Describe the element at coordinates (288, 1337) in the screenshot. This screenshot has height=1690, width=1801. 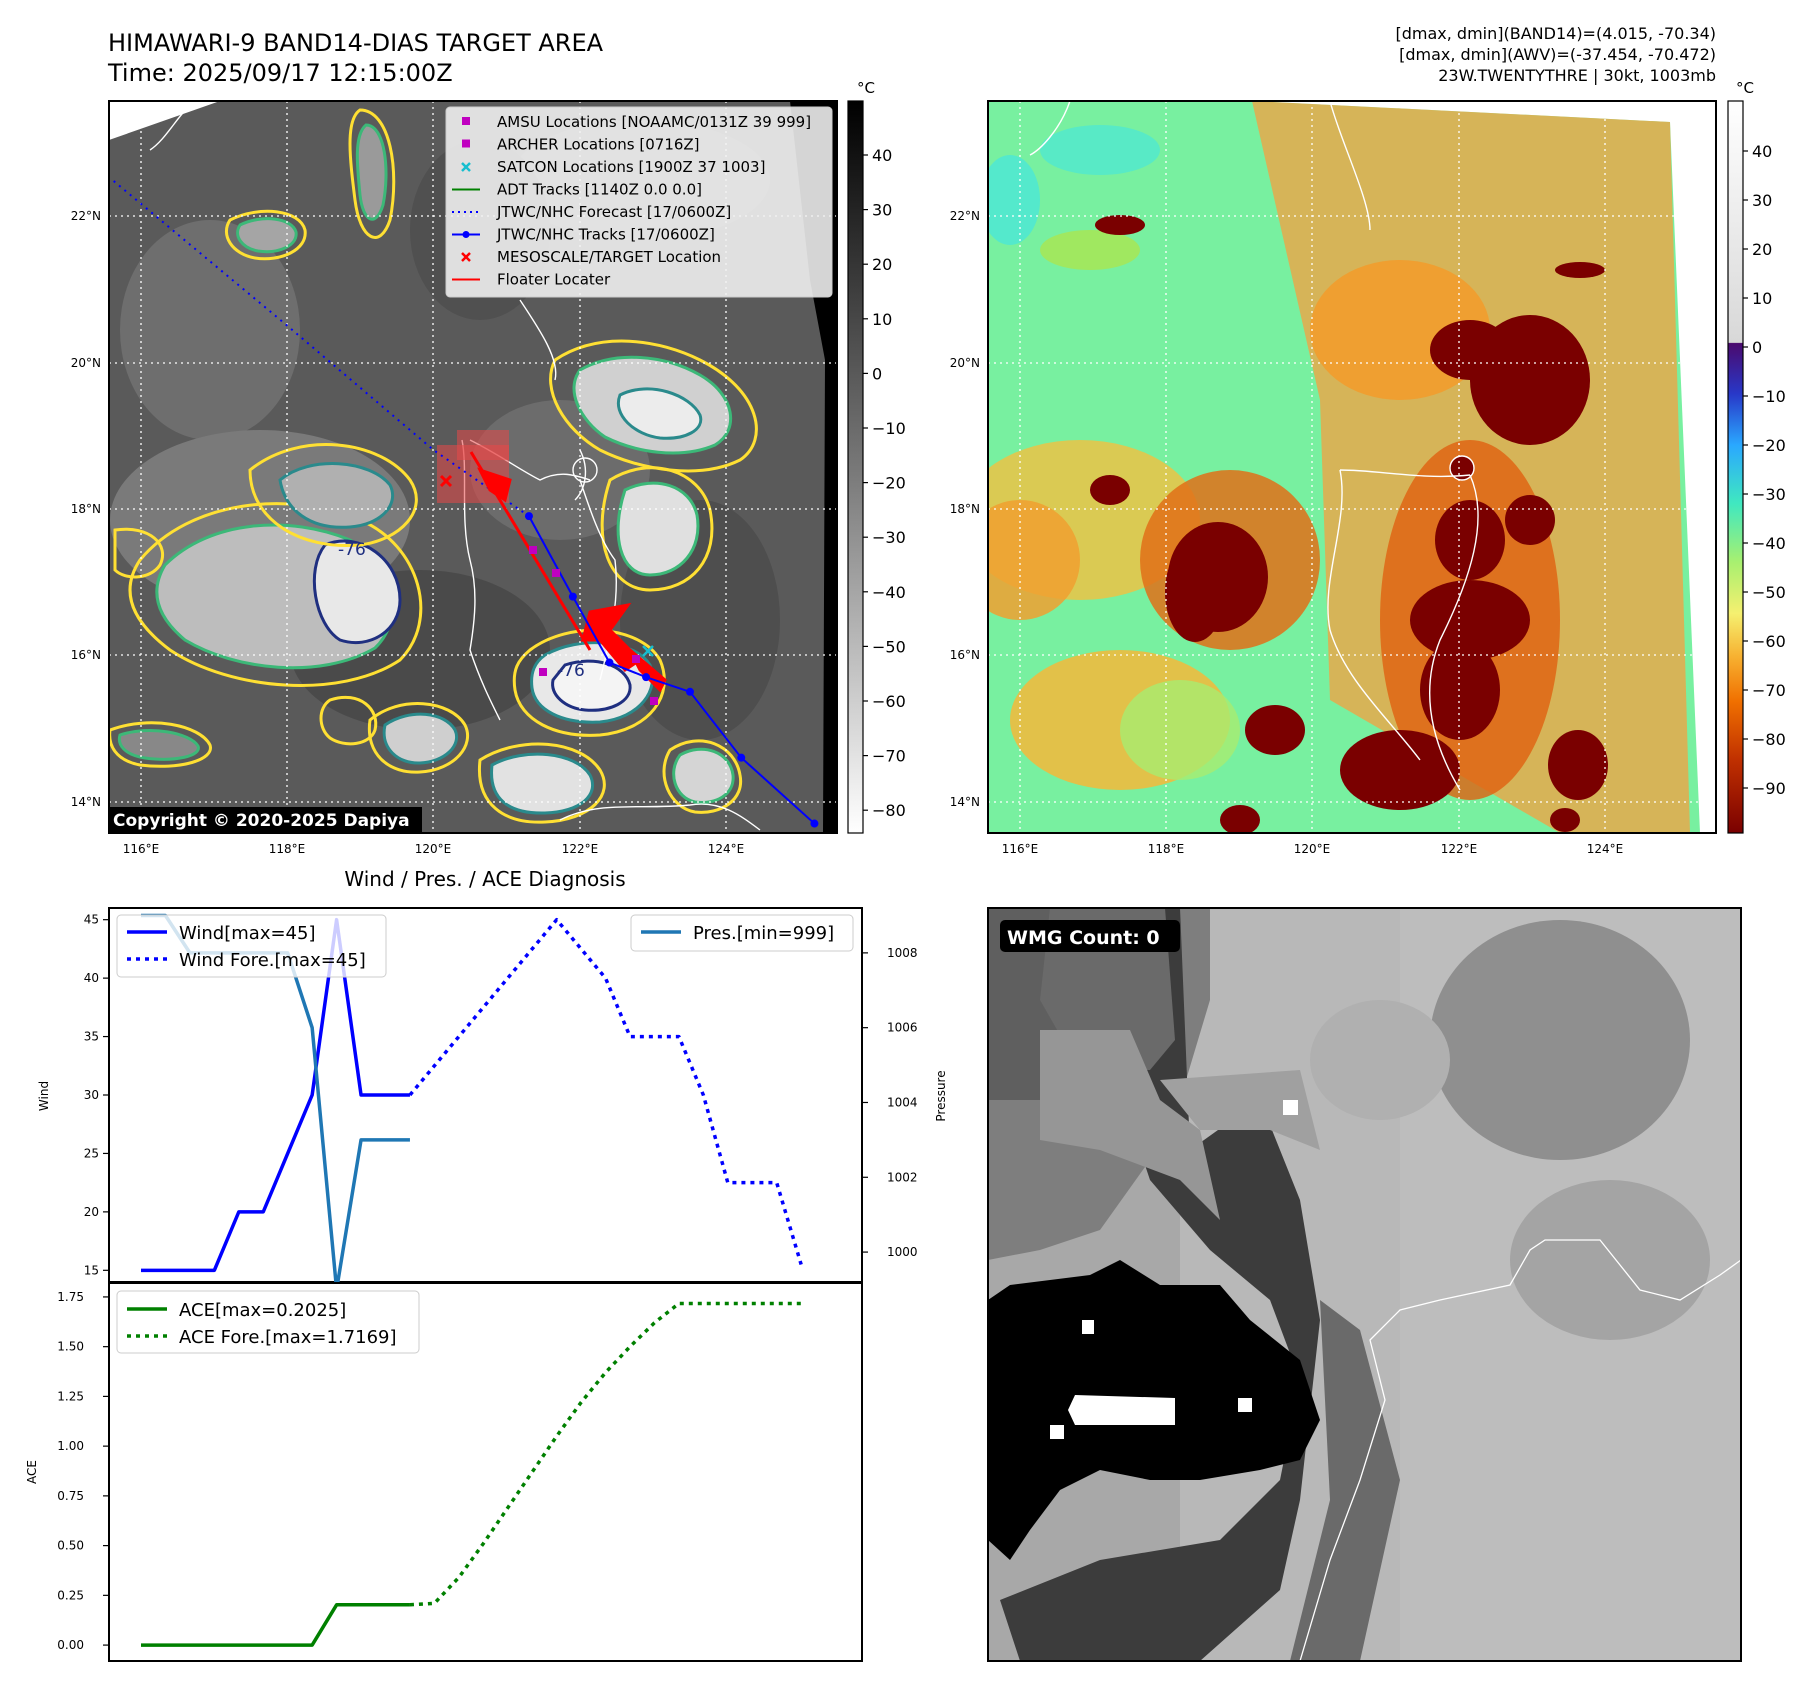
I see `legend-ace-forecast: ACE Fore.[max=1.7169]` at that location.